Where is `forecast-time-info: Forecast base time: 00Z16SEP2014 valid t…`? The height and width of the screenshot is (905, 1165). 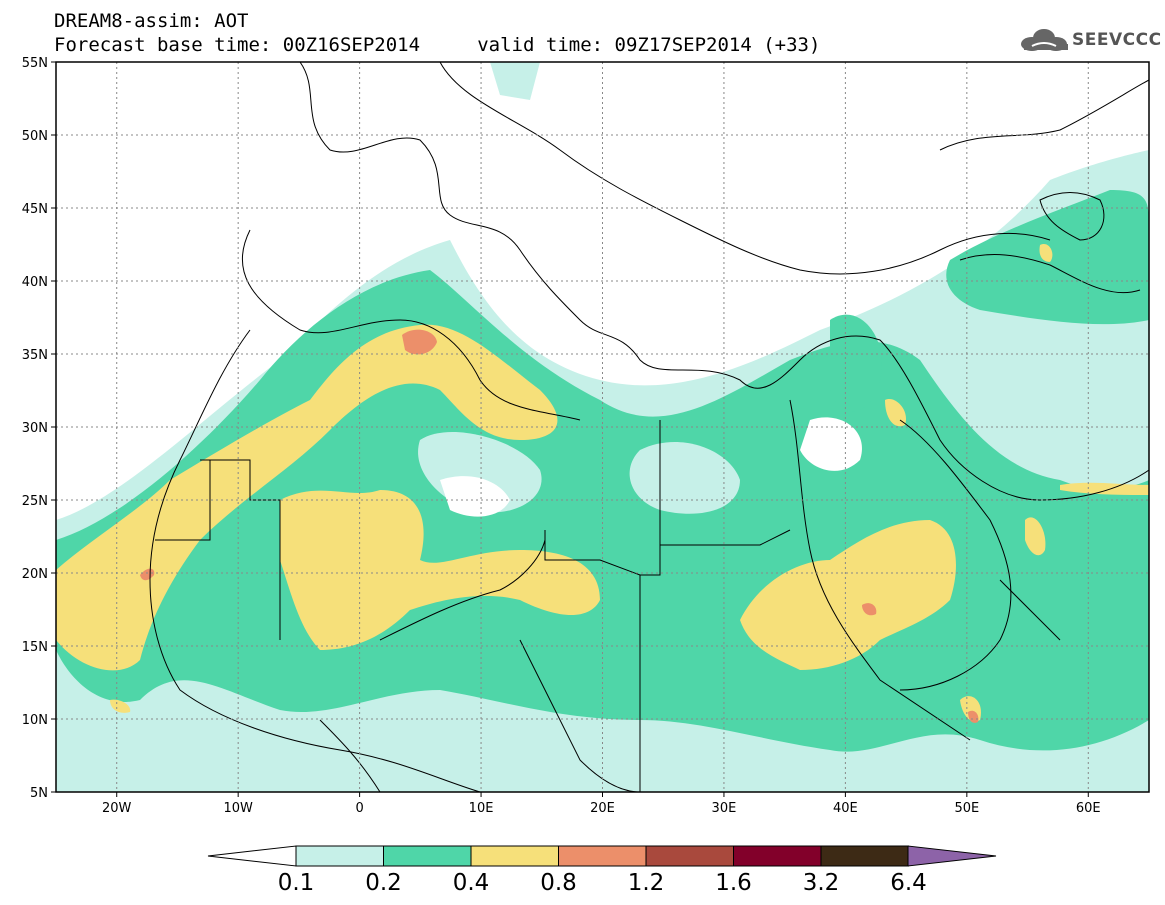
forecast-time-info: Forecast base time: 00Z16SEP2014 valid t… is located at coordinates (437, 45).